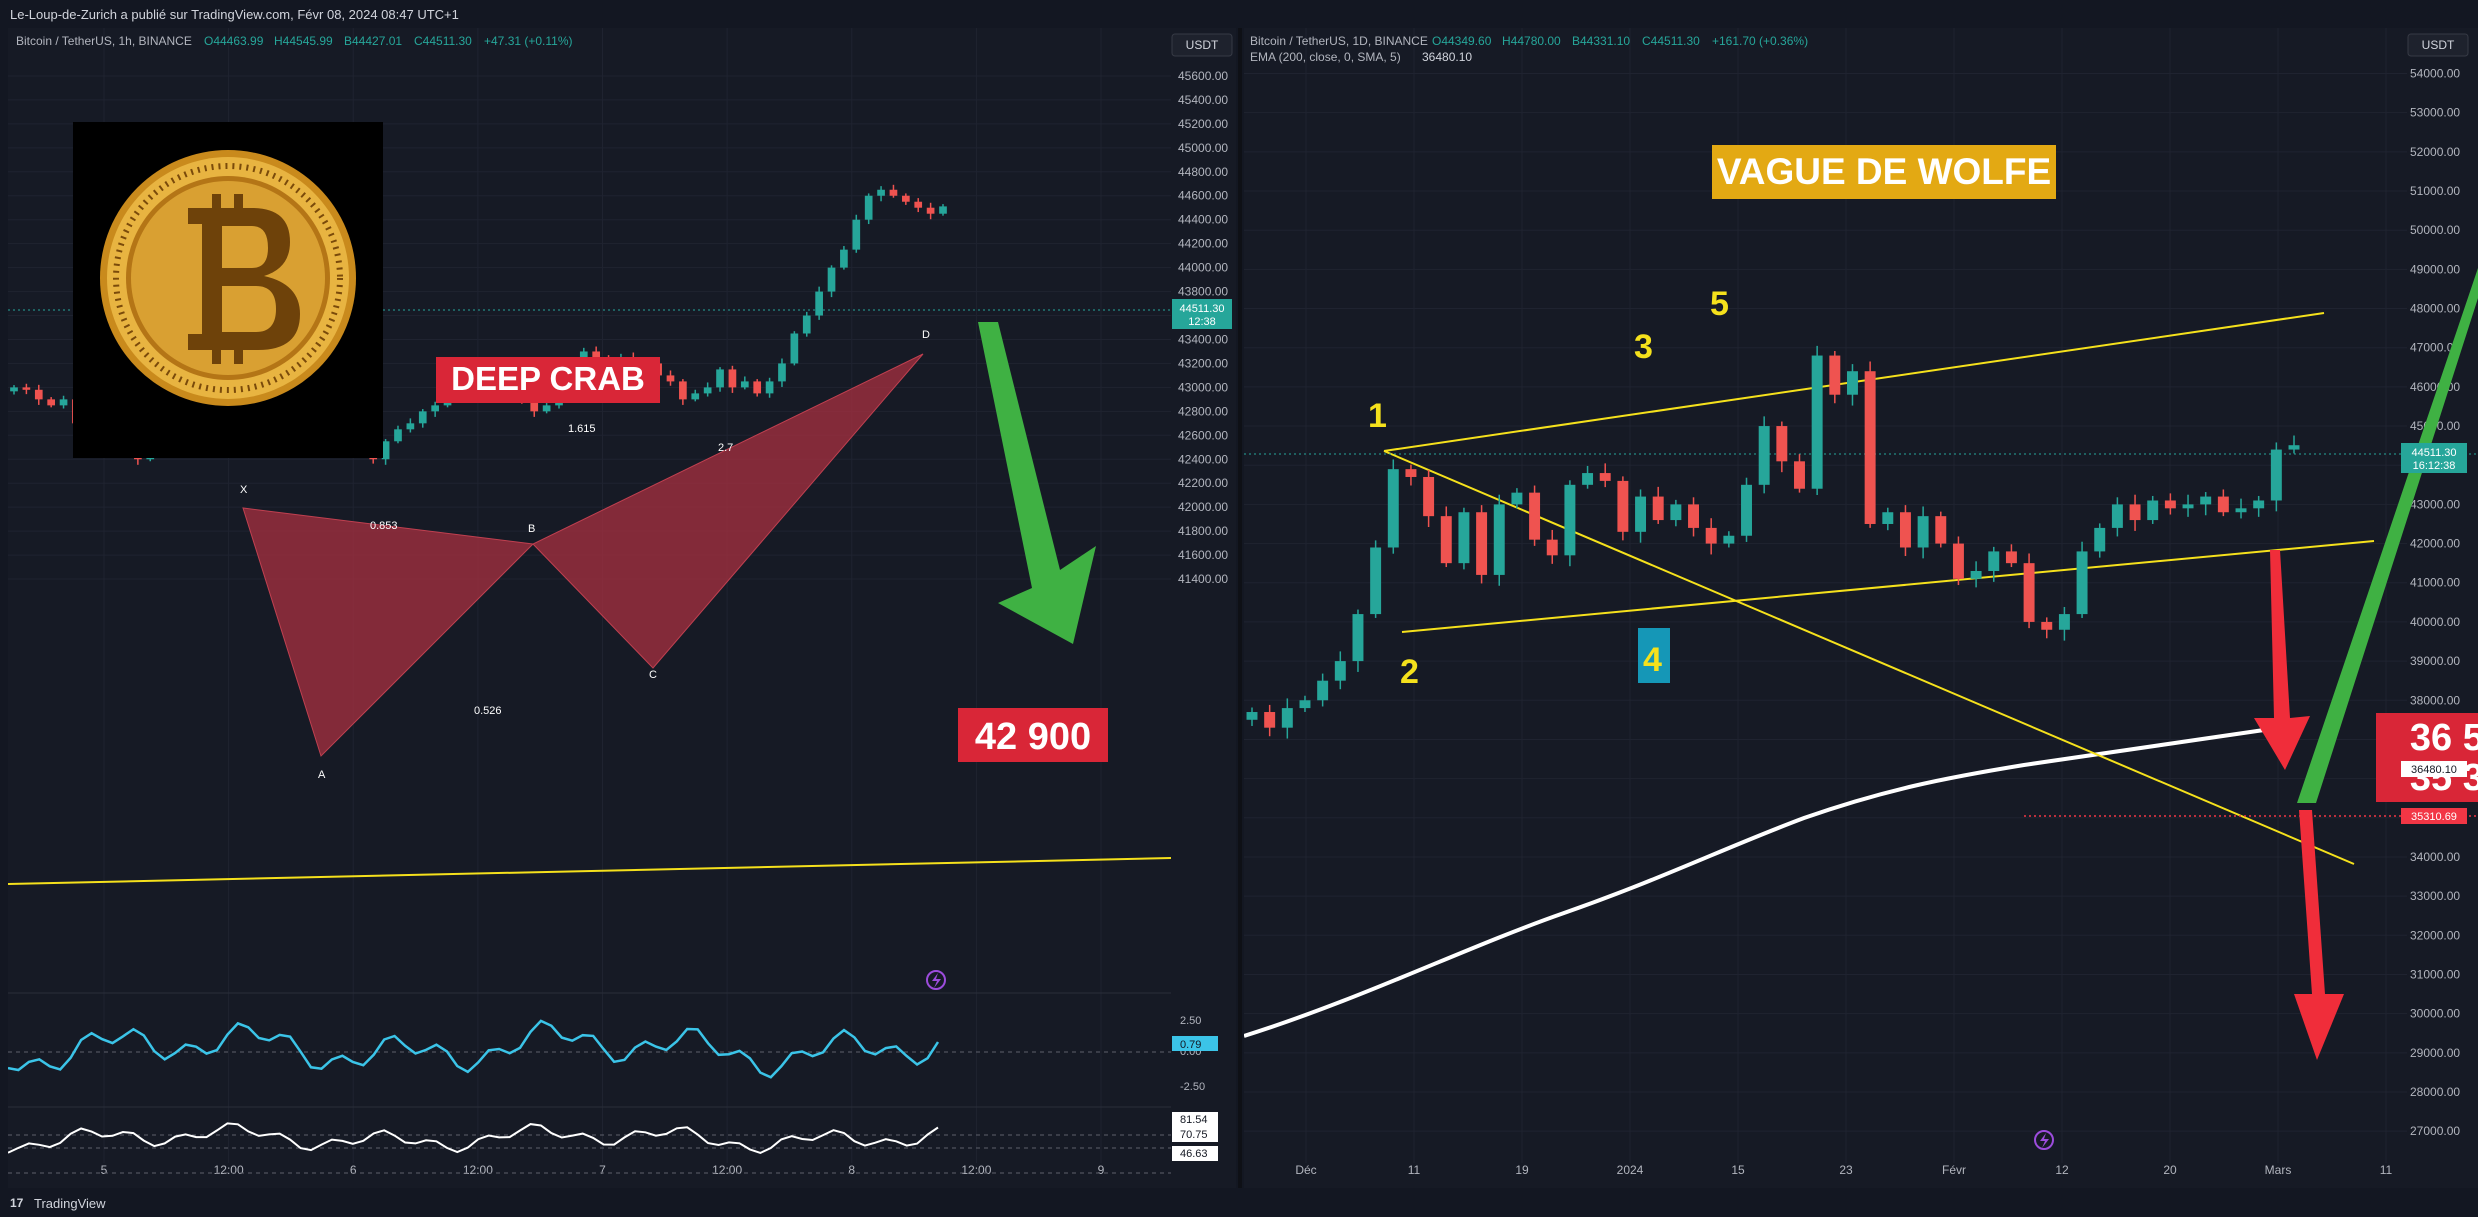 The height and width of the screenshot is (1217, 2478). I want to click on crab-xab-triangle, so click(388, 632).